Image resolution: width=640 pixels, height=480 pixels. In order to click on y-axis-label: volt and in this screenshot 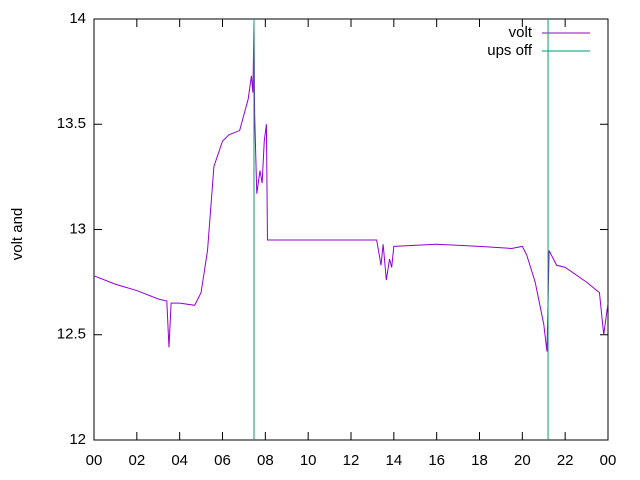, I will do `click(17, 234)`.